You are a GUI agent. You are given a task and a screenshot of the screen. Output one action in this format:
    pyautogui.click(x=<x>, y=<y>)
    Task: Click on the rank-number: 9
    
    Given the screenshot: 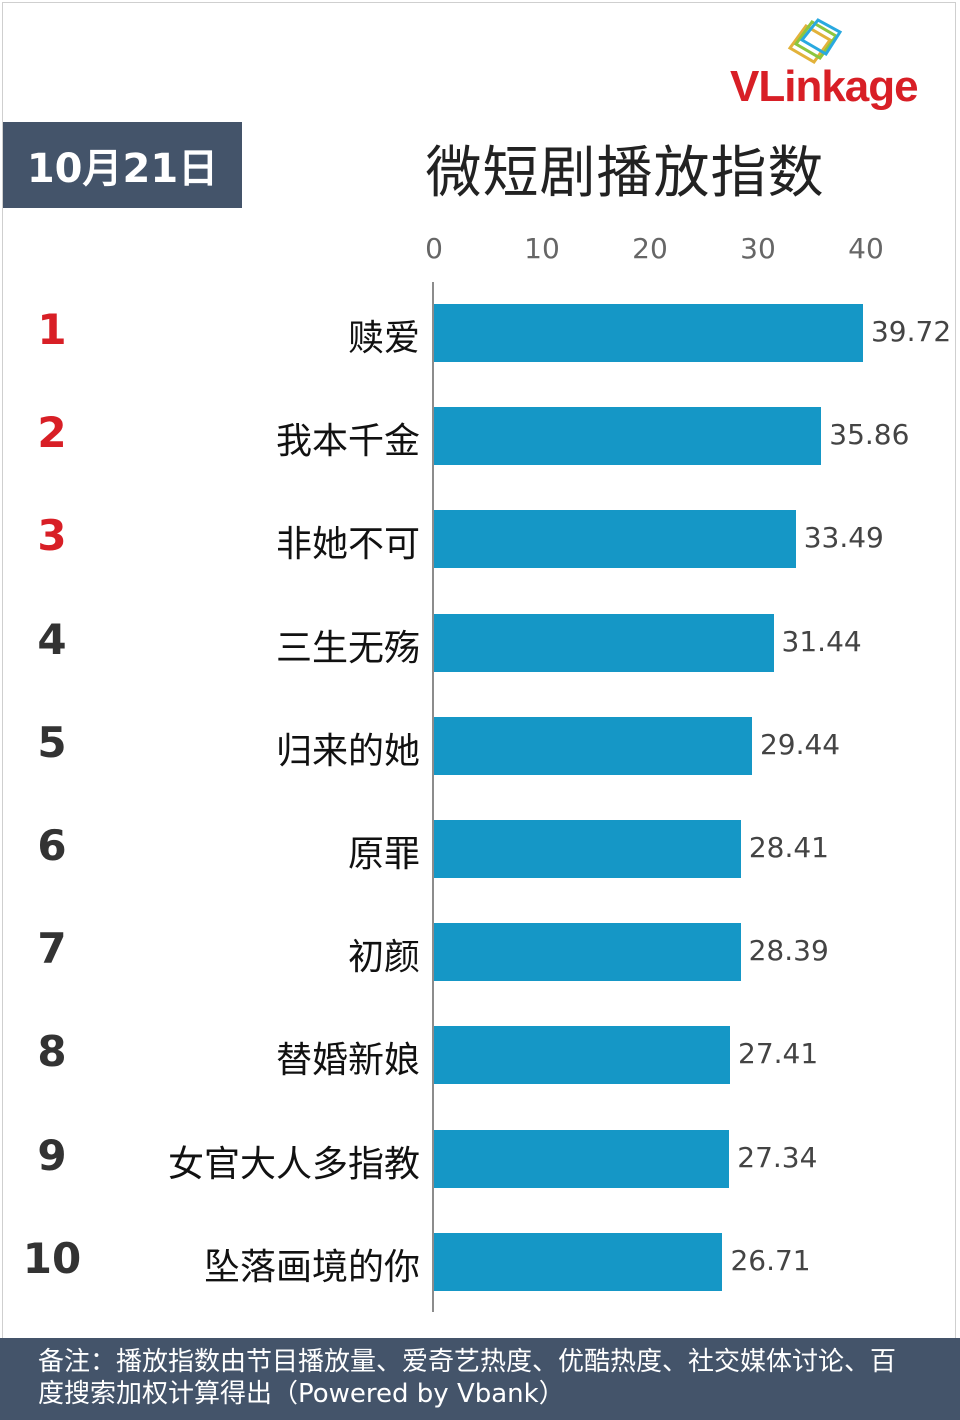 What is the action you would take?
    pyautogui.click(x=52, y=1155)
    